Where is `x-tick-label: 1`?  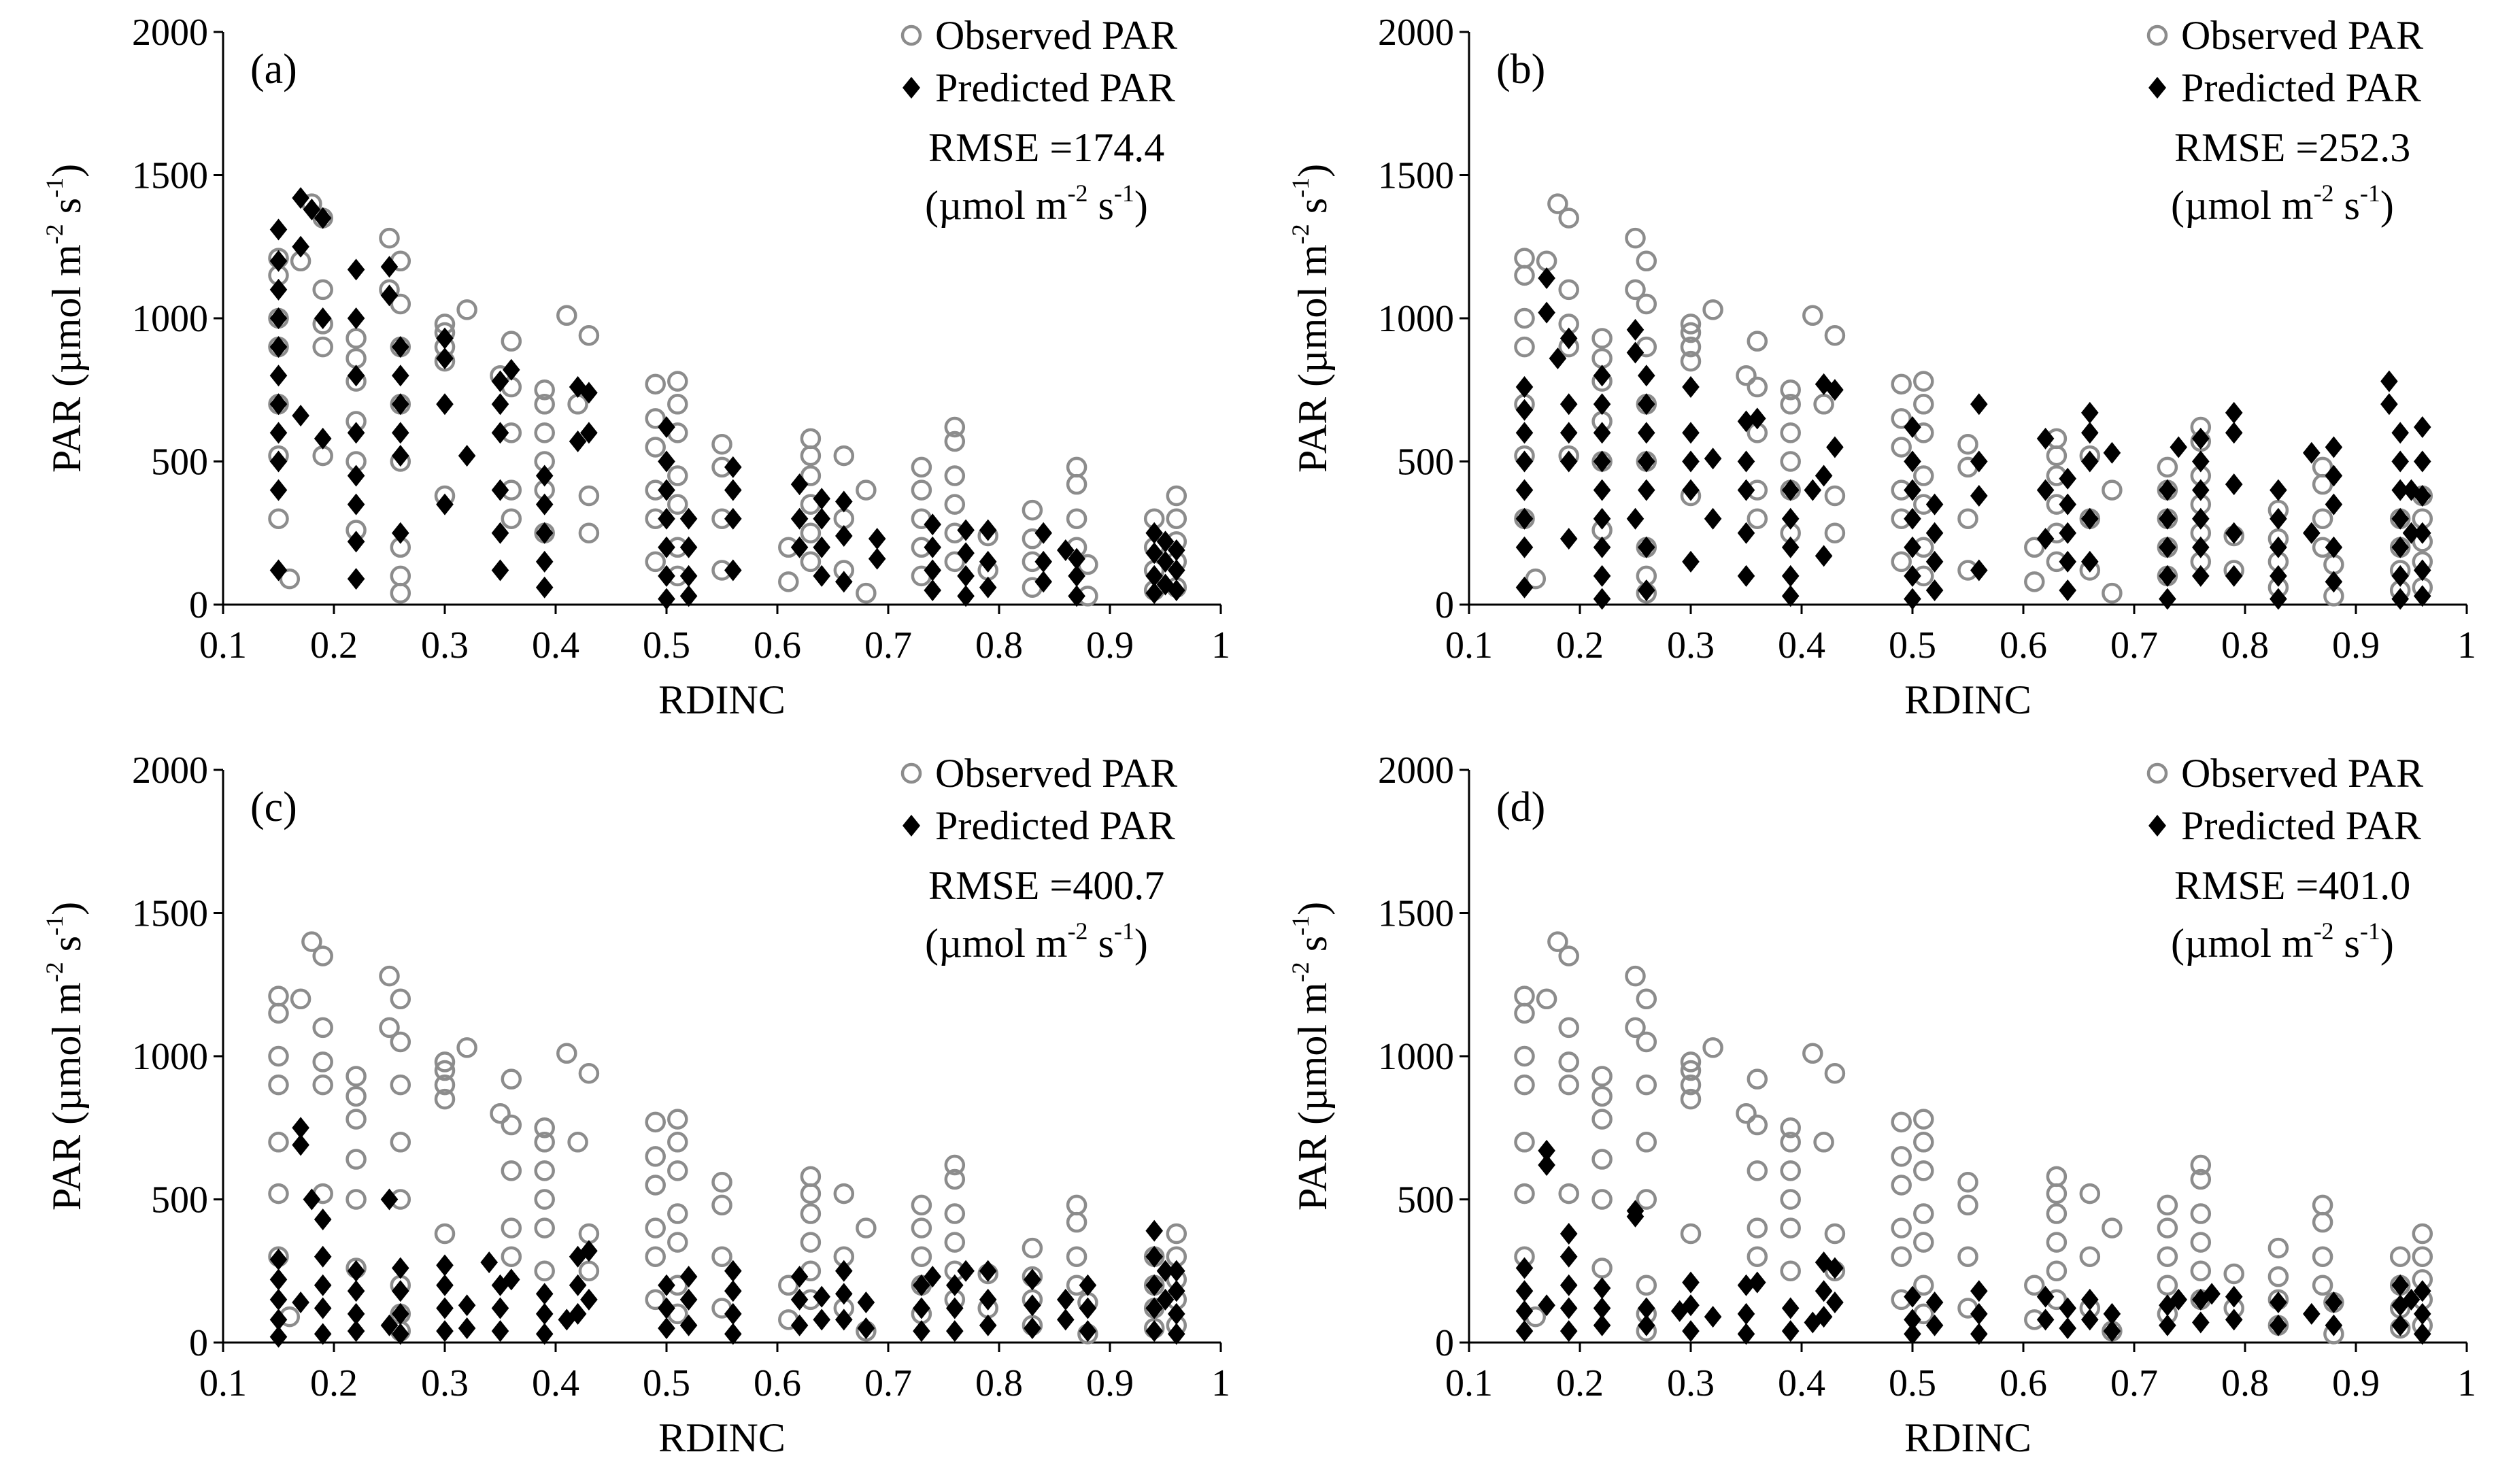 x-tick-label: 1 is located at coordinates (1220, 1383).